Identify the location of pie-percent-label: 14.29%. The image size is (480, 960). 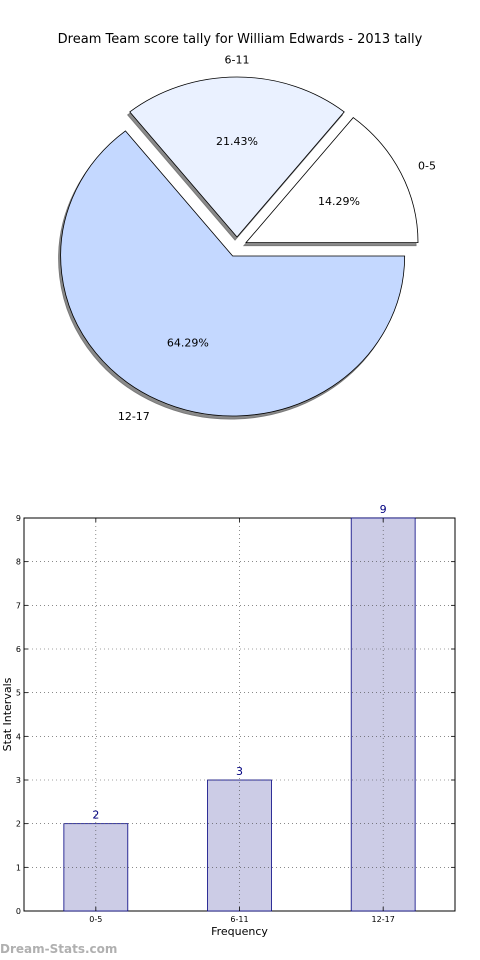
(339, 201).